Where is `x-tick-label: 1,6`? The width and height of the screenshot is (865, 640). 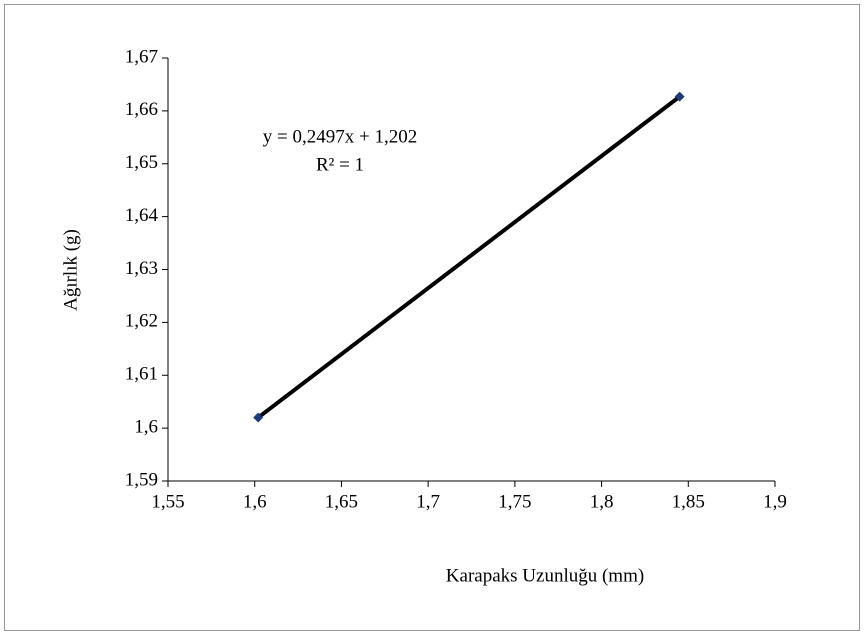
x-tick-label: 1,6 is located at coordinates (255, 501).